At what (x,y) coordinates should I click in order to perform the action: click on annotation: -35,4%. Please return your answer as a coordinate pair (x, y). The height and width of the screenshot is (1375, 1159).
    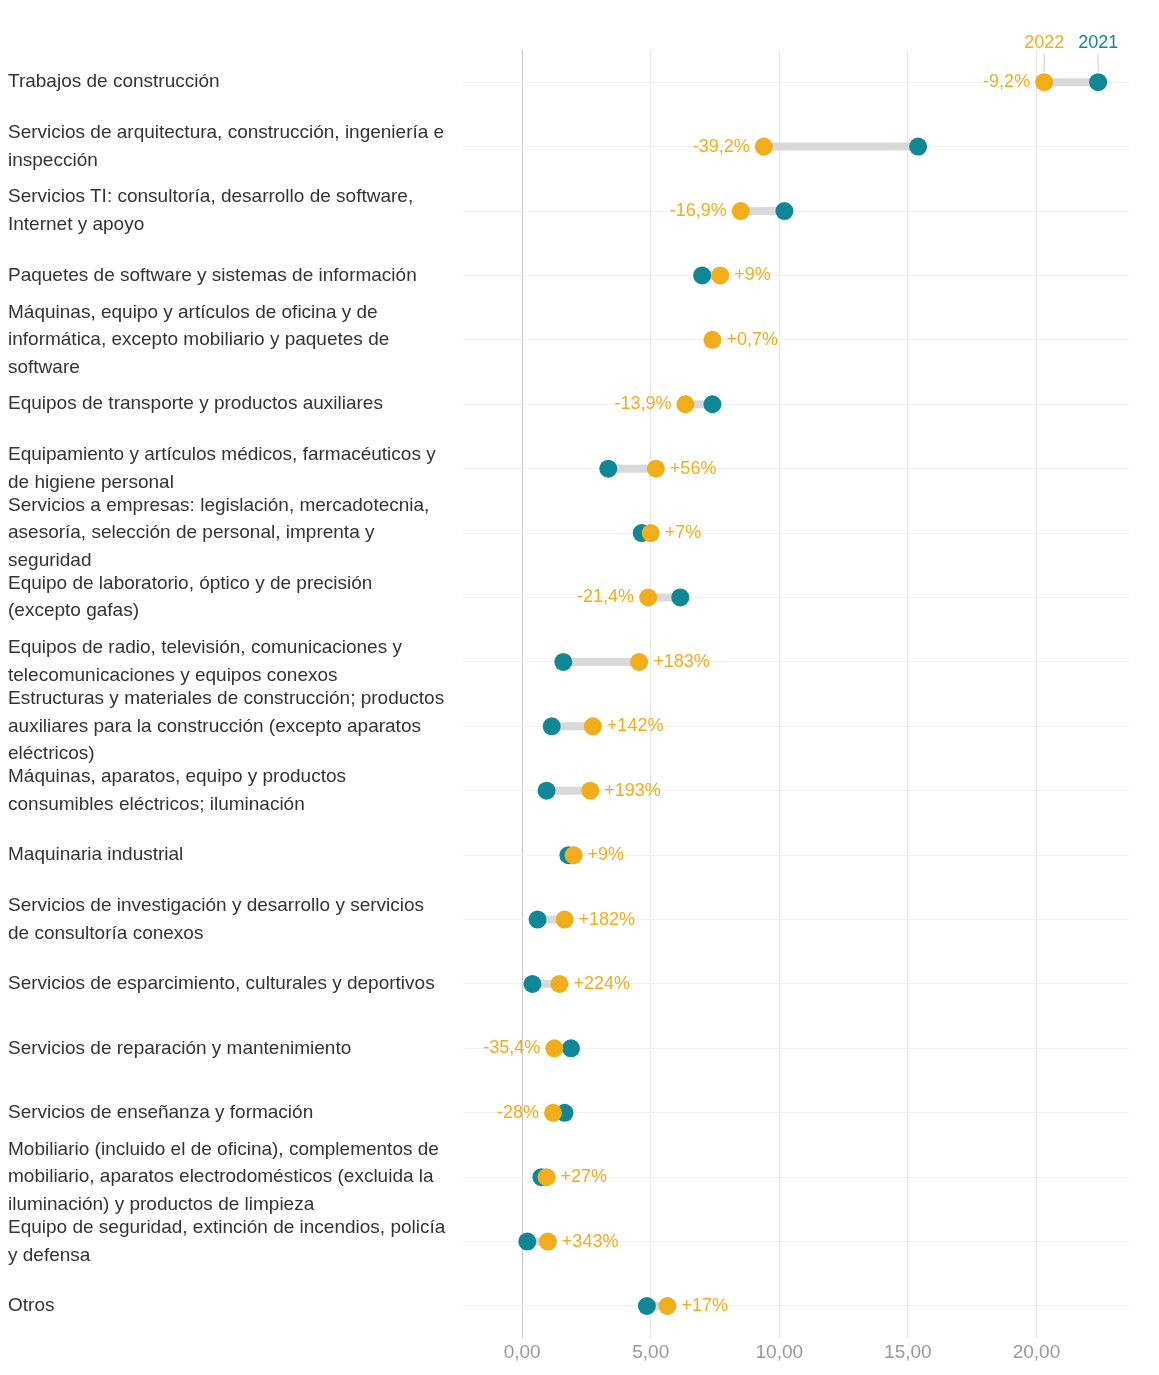
    Looking at the image, I should click on (512, 1047).